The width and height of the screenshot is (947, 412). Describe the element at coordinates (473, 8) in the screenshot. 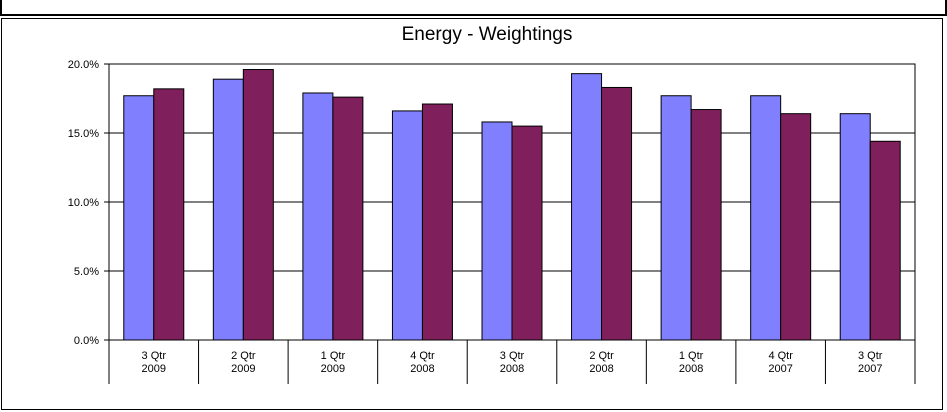

I see `top-strip` at that location.